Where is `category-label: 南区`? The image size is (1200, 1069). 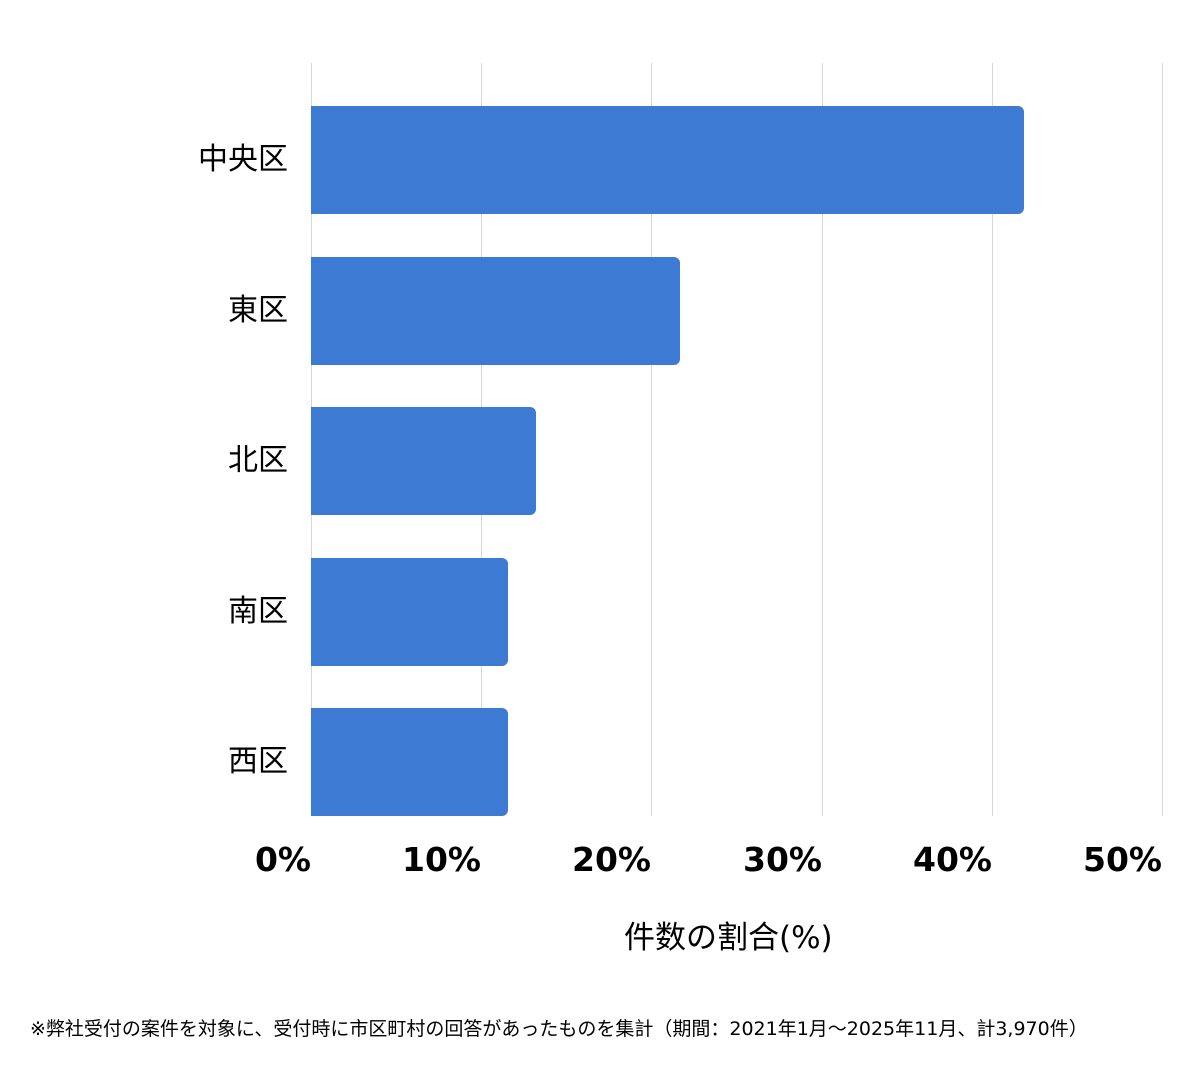
category-label: 南区 is located at coordinates (258, 611).